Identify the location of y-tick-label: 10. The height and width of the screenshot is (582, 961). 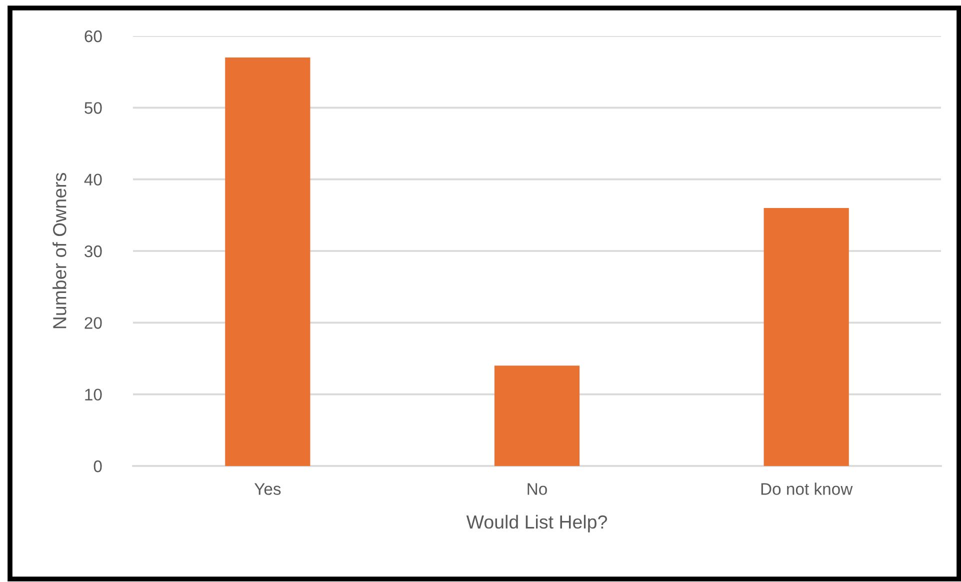
(93, 394).